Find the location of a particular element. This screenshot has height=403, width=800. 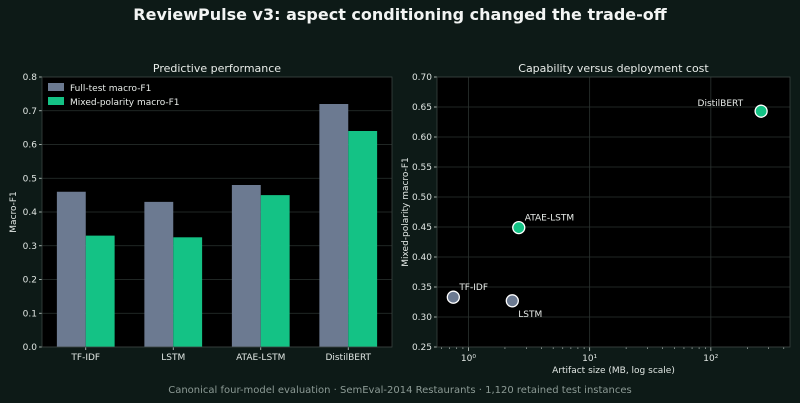

scatter-x-tick-label: 10⁰ is located at coordinates (468, 359).